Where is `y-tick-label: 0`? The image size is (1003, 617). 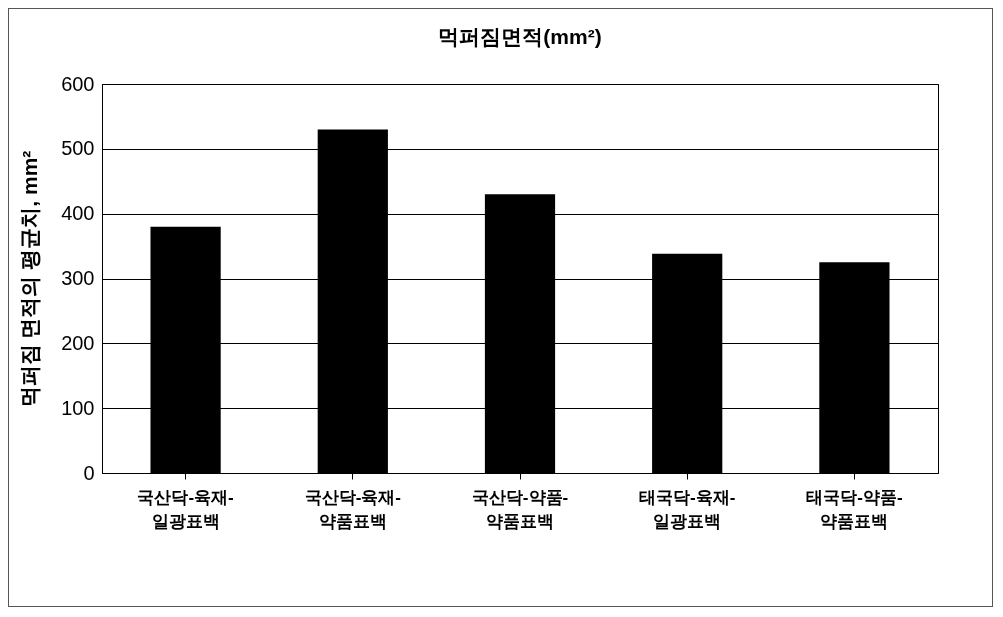 y-tick-label: 0 is located at coordinates (89, 472).